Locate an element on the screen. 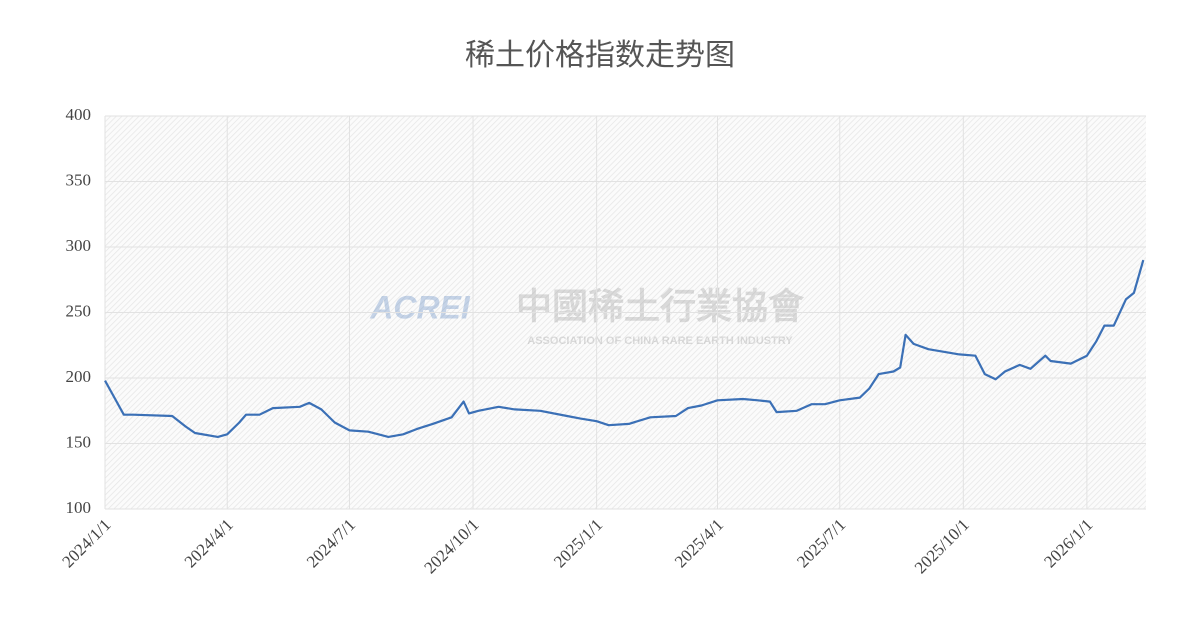 This screenshot has height=636, width=1200. y-tick-label: 250 is located at coordinates (79, 310).